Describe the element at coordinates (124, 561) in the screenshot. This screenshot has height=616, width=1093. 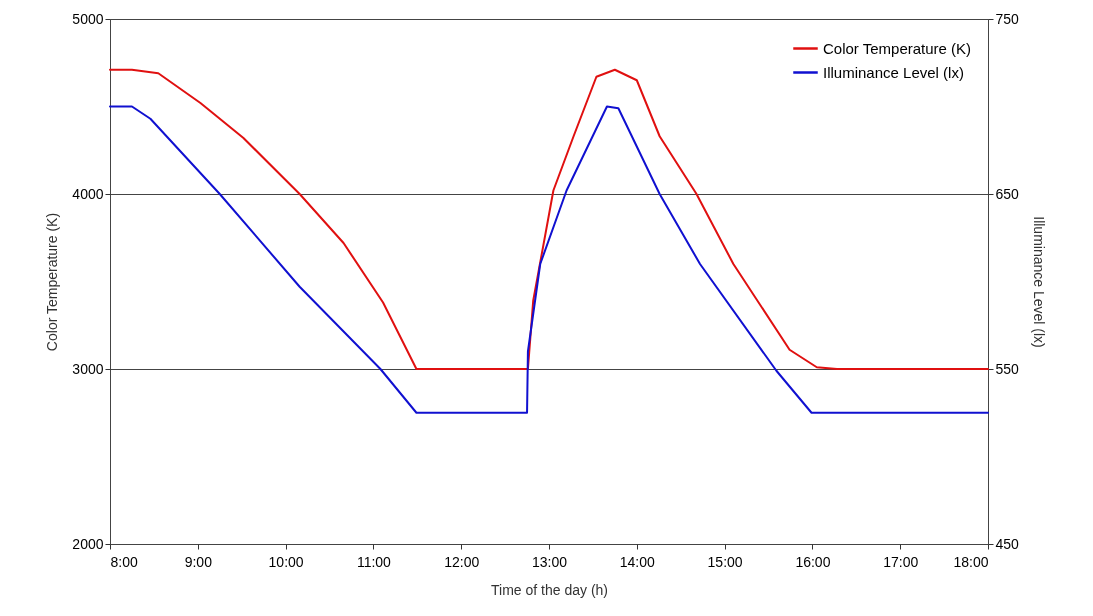
I see `x-tick-label: 8:00` at that location.